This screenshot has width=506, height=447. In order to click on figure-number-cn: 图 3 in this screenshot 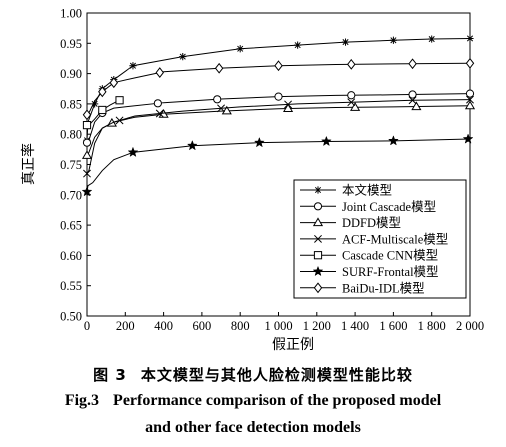, I will do `click(110, 375)`.